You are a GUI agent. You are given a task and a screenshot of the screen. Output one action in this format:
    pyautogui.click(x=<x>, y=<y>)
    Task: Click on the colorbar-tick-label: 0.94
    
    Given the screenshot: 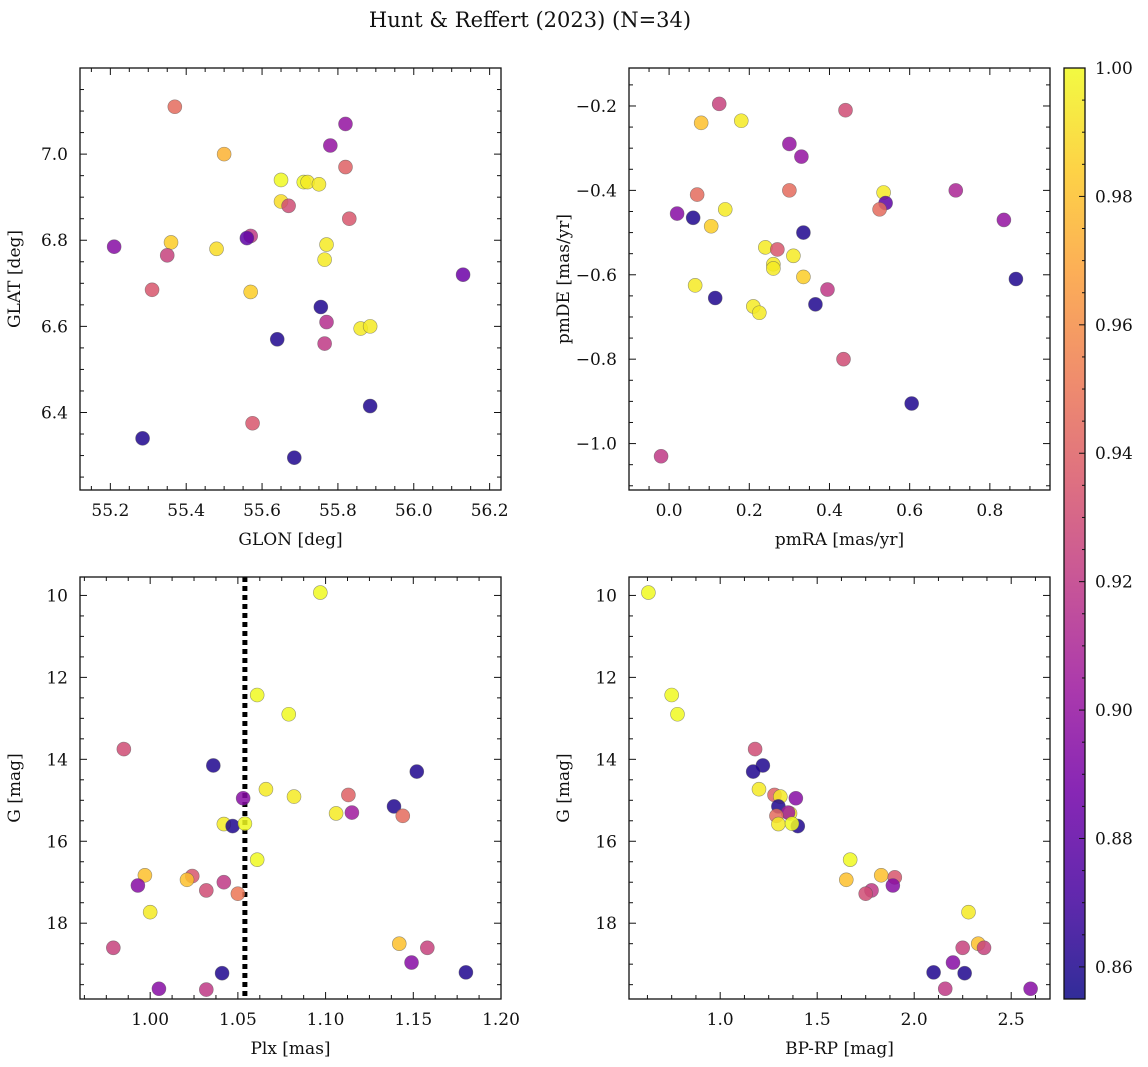 What is the action you would take?
    pyautogui.click(x=1114, y=454)
    